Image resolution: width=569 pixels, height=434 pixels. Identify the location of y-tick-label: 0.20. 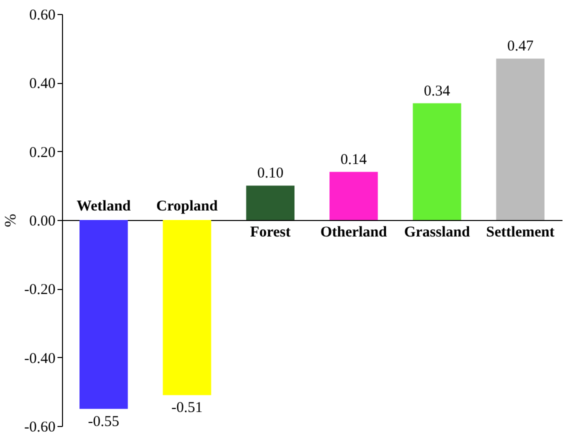
(42, 152).